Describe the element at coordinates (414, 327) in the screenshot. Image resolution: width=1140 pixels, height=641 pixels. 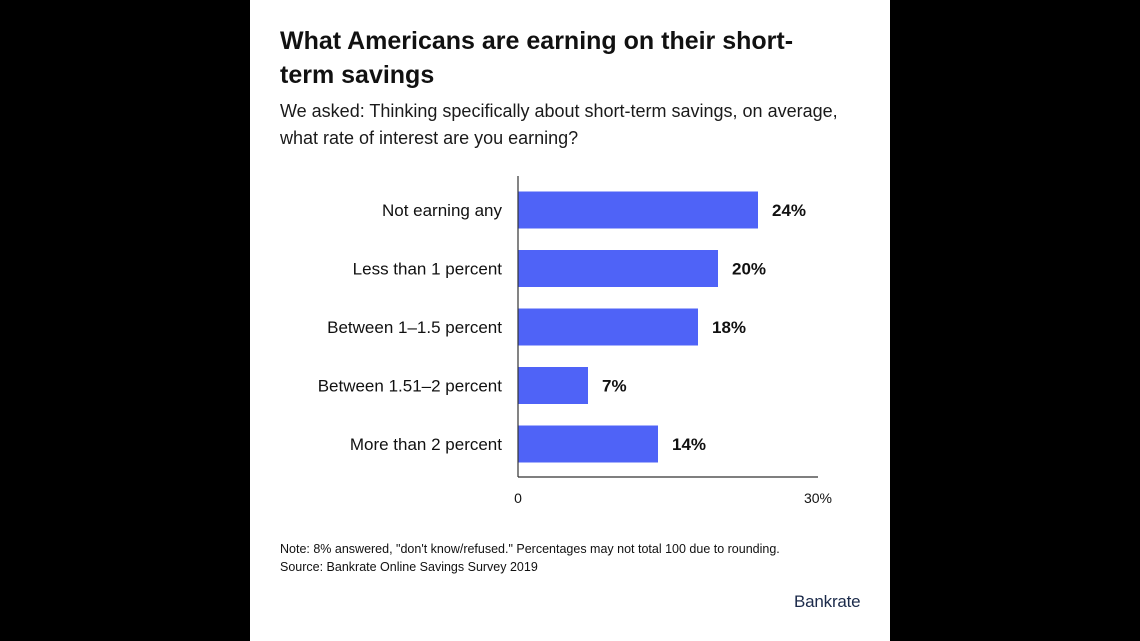
I see `category-label-2: Between 1–1.5 percent` at that location.